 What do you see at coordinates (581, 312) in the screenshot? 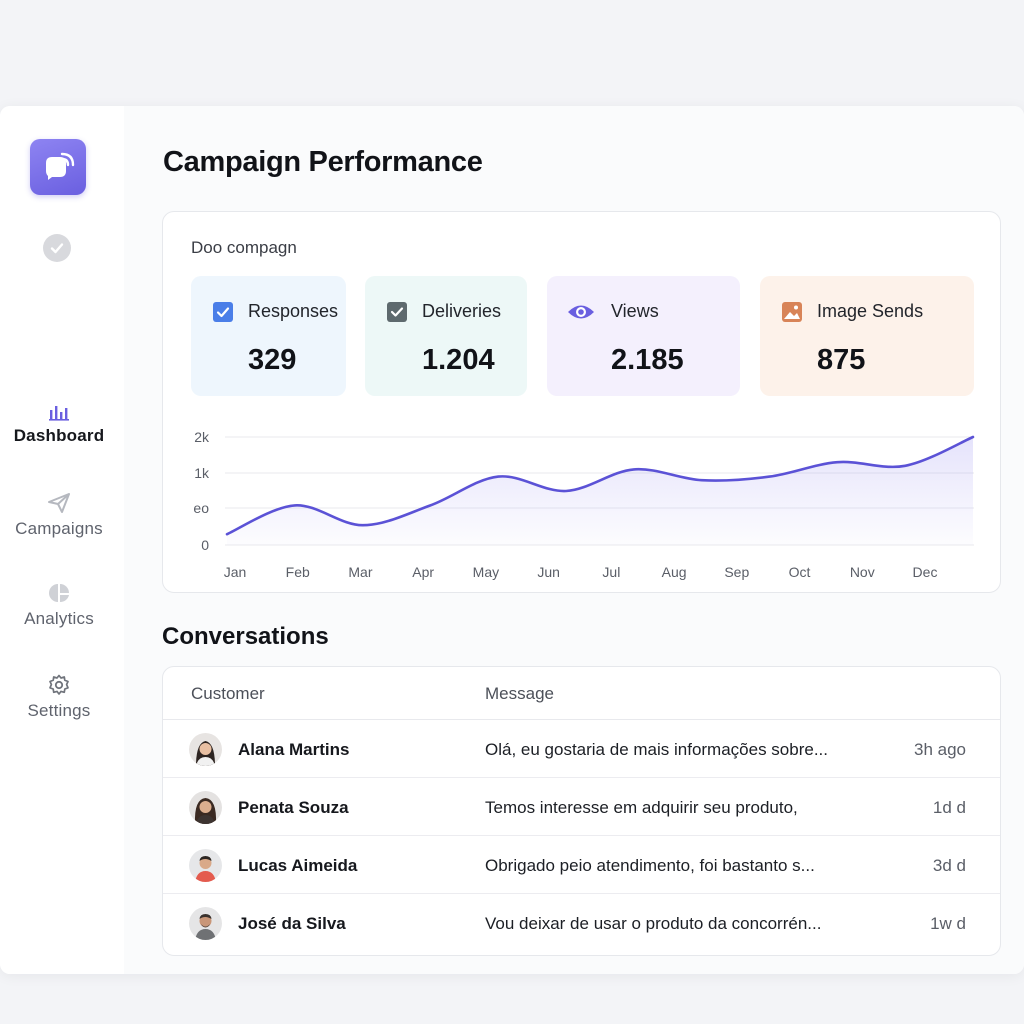
I see `eye-icon` at bounding box center [581, 312].